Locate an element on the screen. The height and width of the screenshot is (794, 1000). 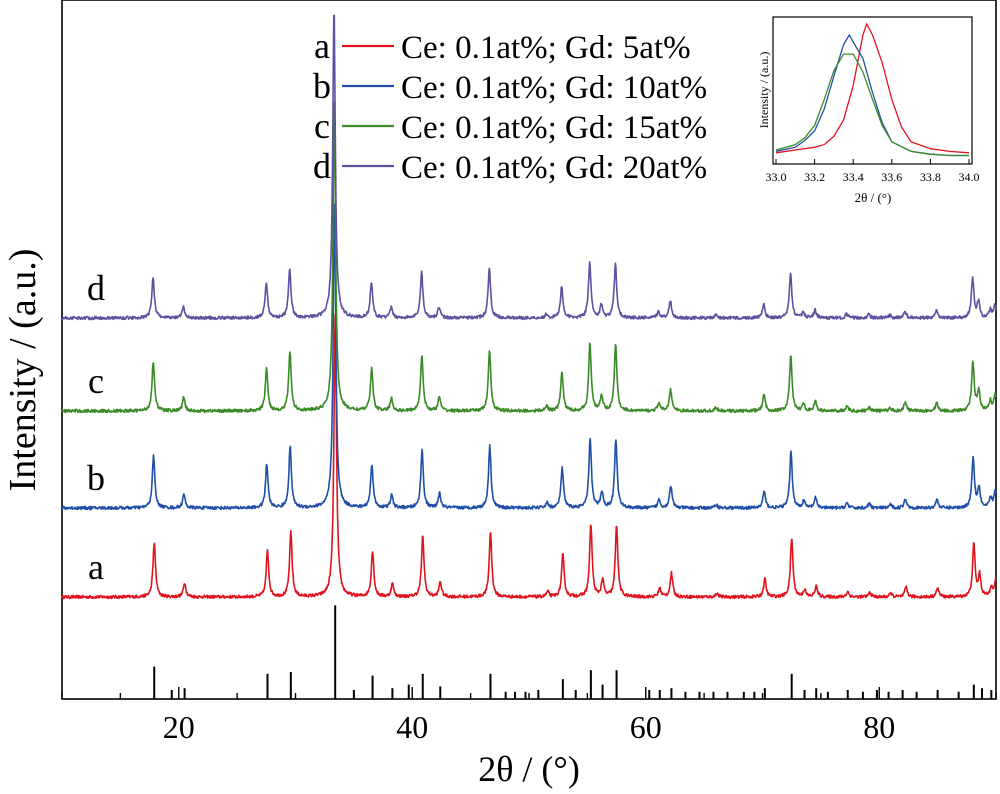
trace-label-d: d is located at coordinates (96, 288).